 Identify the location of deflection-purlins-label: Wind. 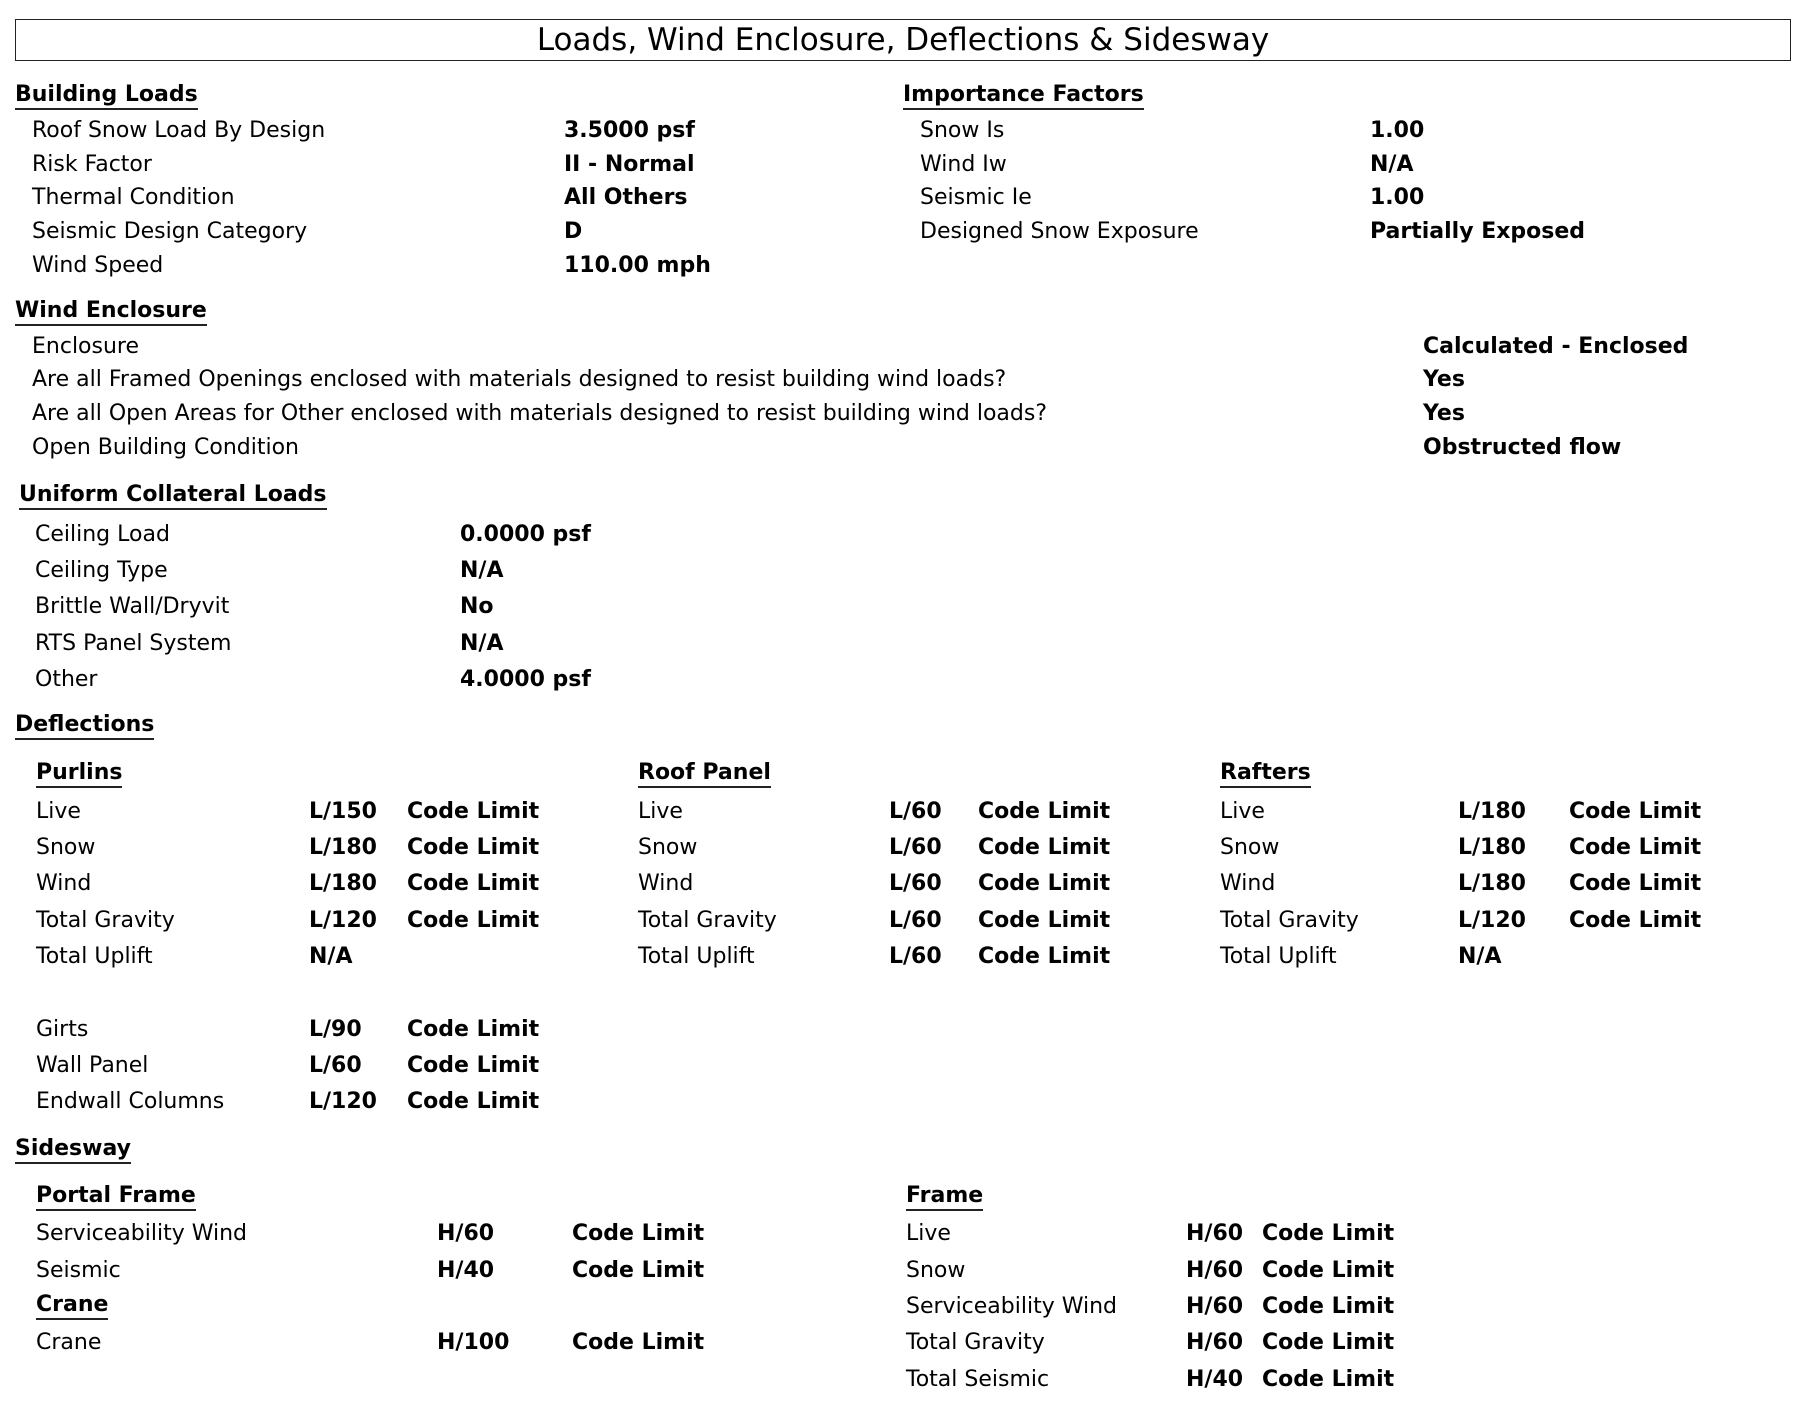
(64, 883).